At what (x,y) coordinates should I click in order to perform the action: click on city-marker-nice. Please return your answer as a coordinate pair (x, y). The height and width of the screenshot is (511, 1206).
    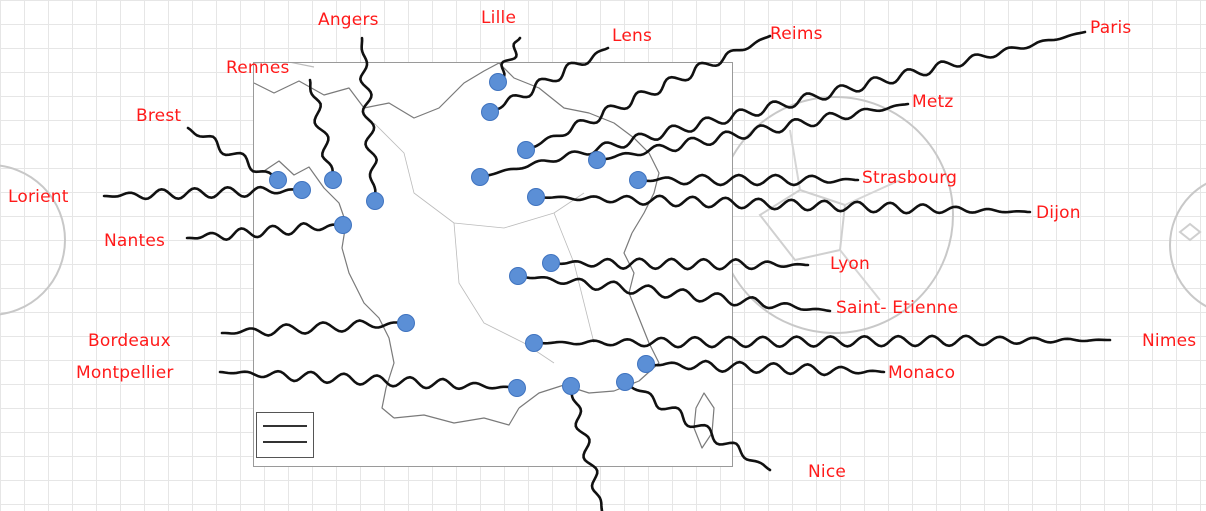
    Looking at the image, I should click on (625, 382).